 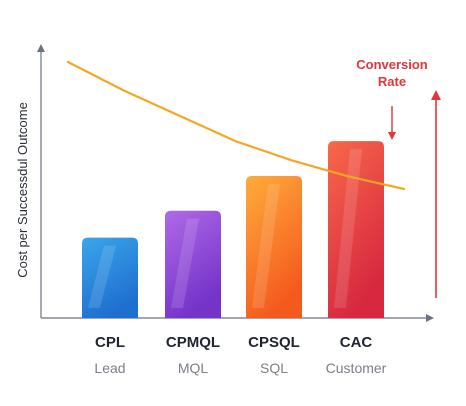 I want to click on conversion-rate-label-line2: Rate, so click(x=392, y=81).